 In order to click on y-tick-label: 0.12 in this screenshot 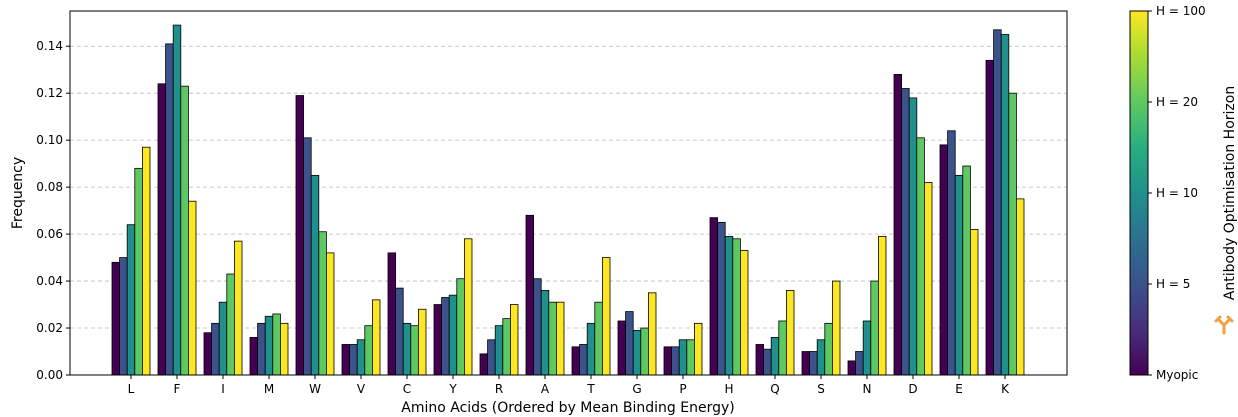, I will do `click(49, 93)`.